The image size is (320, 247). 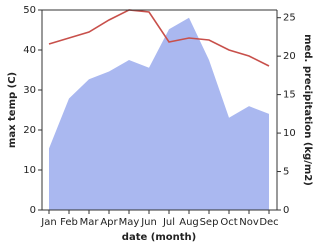 What do you see at coordinates (249, 222) in the screenshot?
I see `x-tick-label: Nov` at bounding box center [249, 222].